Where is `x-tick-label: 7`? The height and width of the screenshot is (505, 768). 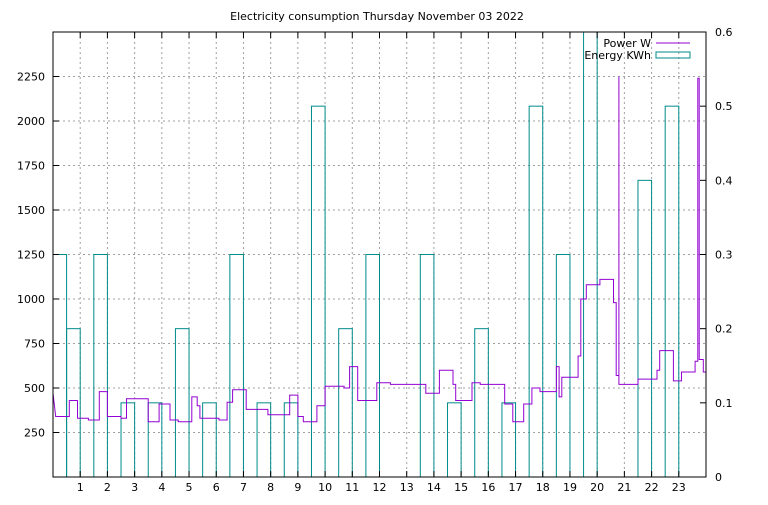
x-tick-label: 7 is located at coordinates (243, 487).